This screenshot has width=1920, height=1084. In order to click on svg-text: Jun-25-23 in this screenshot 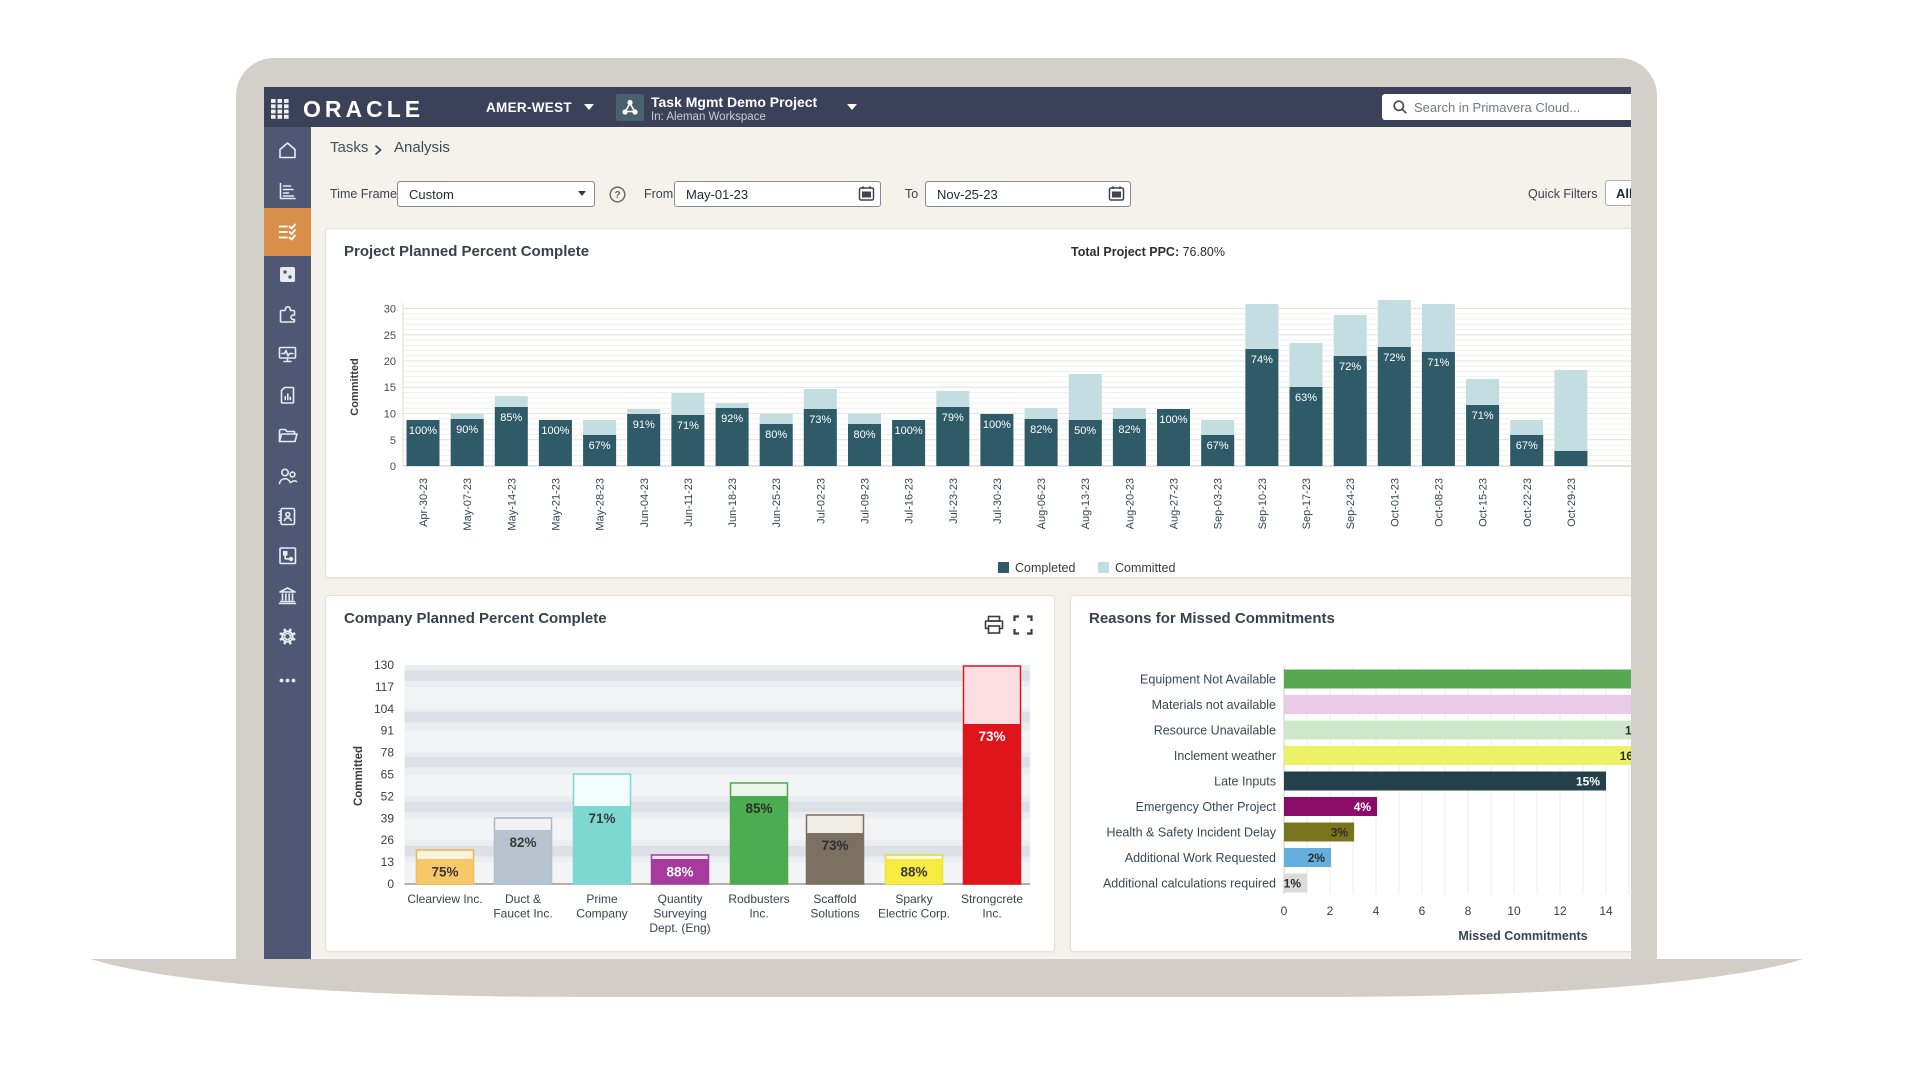, I will do `click(777, 503)`.